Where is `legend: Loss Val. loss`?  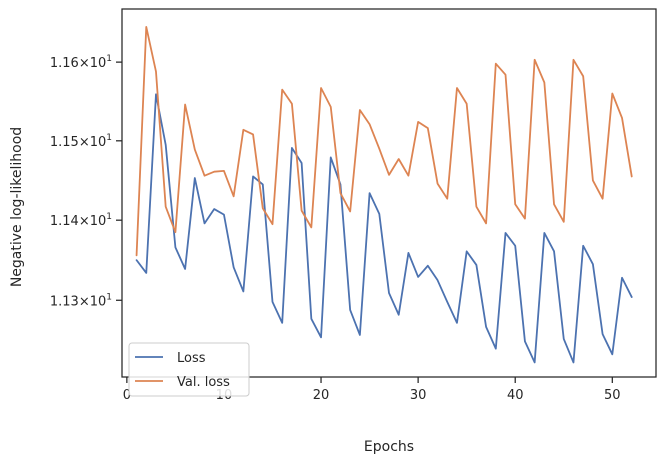 legend: Loss Val. loss is located at coordinates (189, 369).